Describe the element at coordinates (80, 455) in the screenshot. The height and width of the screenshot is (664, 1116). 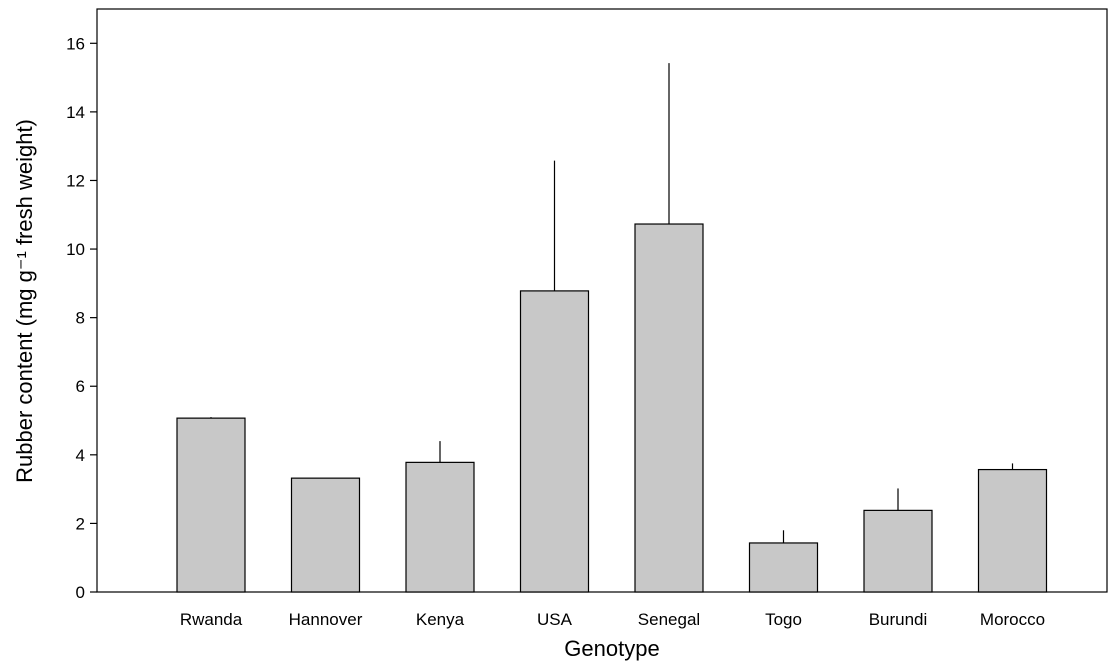
I see `y-tick-label: 4` at that location.